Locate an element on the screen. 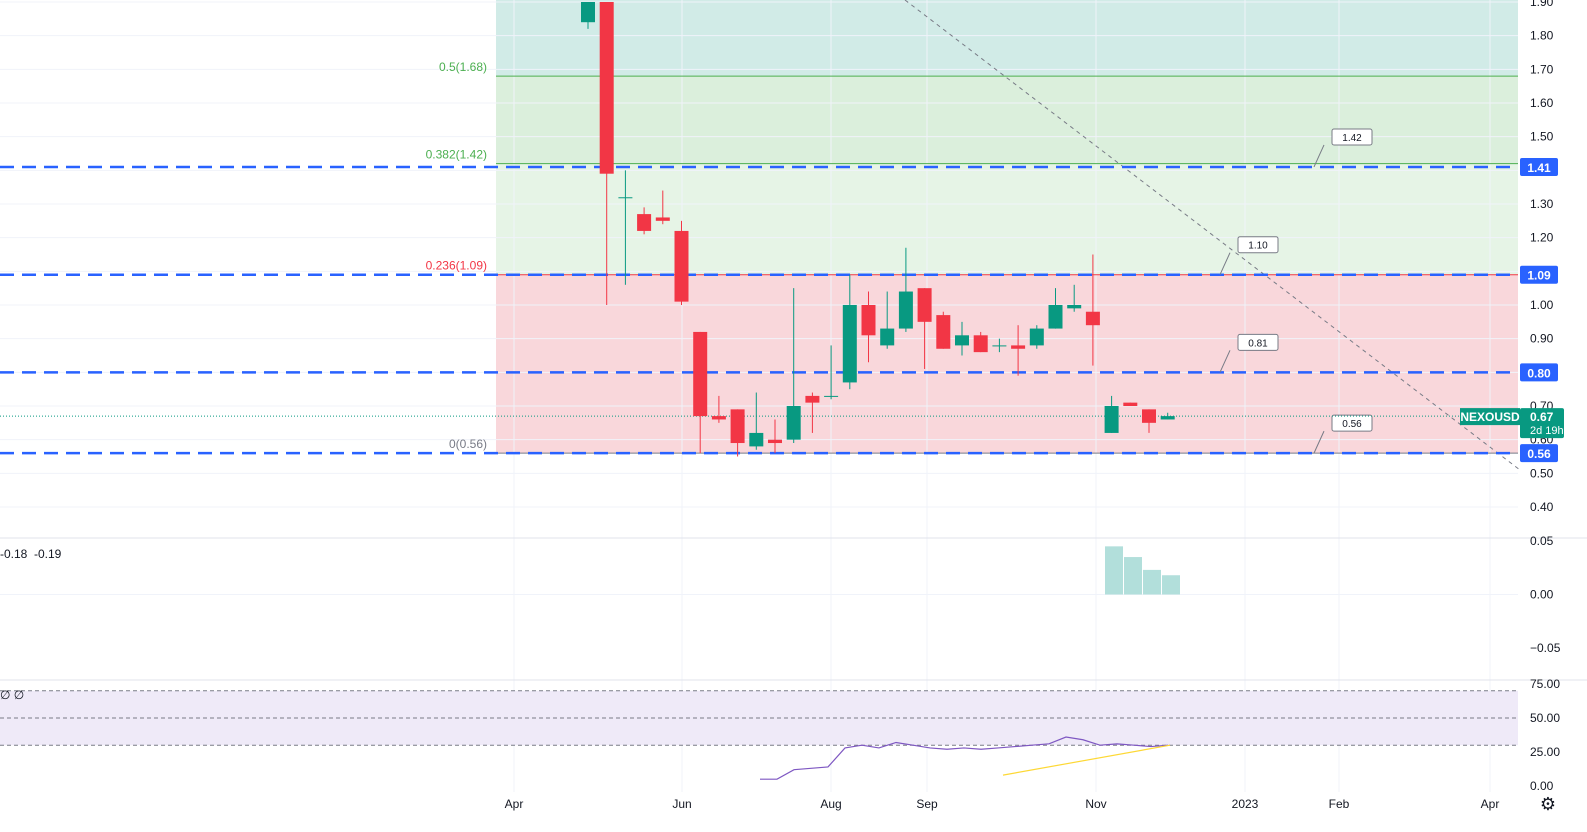 The image size is (1587, 832). callout-label: 0.81 is located at coordinates (1258, 343).